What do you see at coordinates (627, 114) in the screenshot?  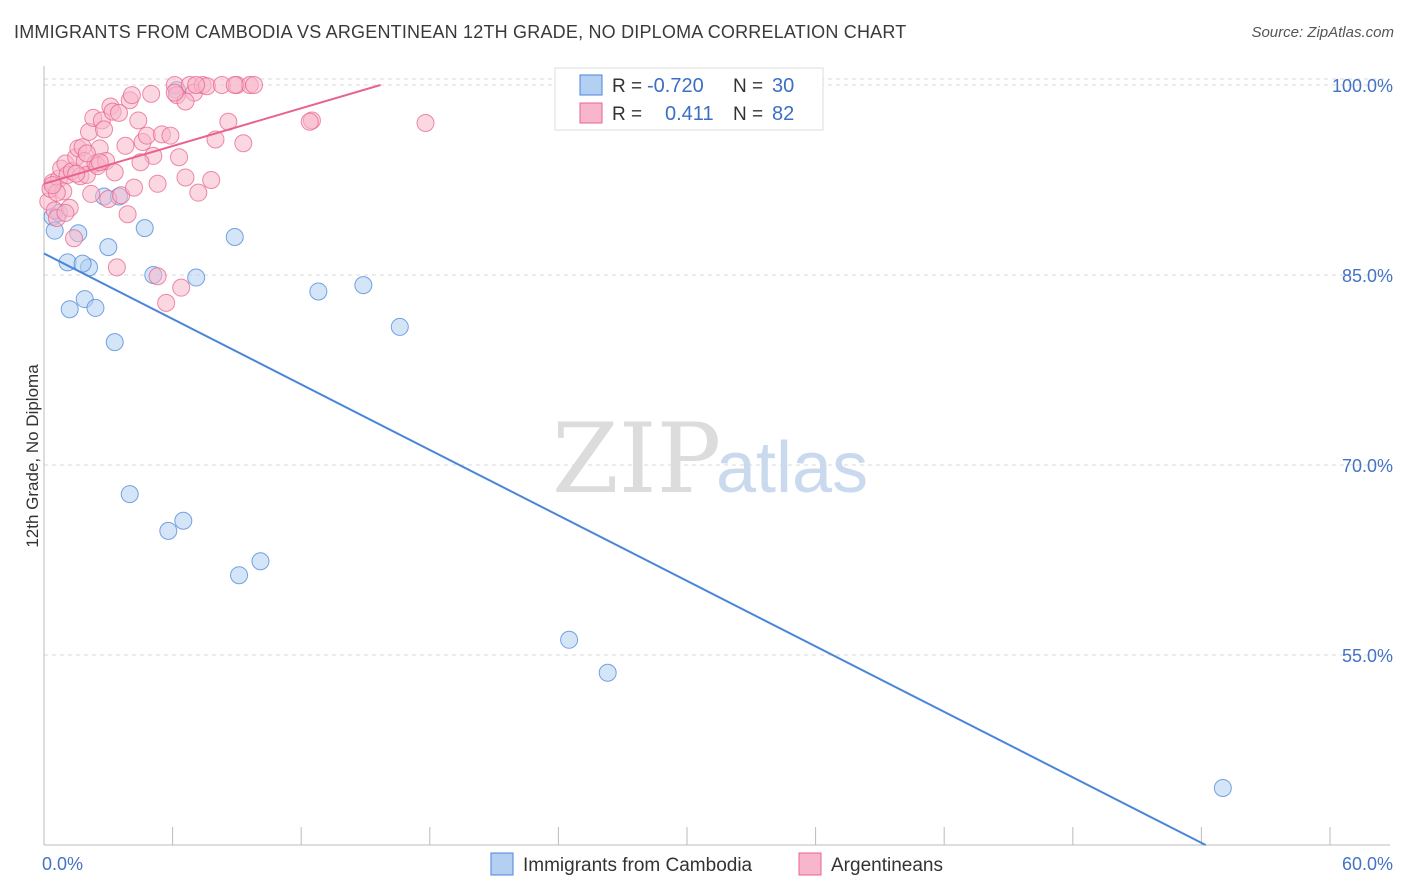 I see `legend-r-label-argentineans: R =` at bounding box center [627, 114].